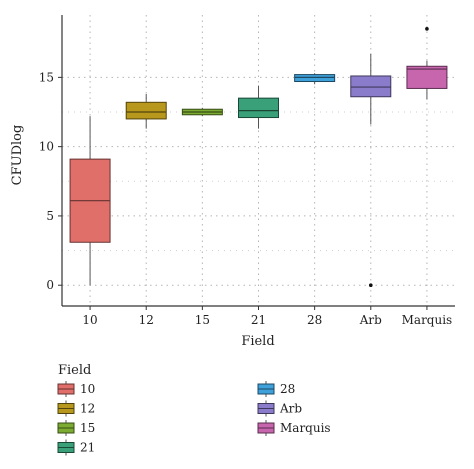 This screenshot has width=474, height=469. I want to click on legend-title: Field, so click(74, 370).